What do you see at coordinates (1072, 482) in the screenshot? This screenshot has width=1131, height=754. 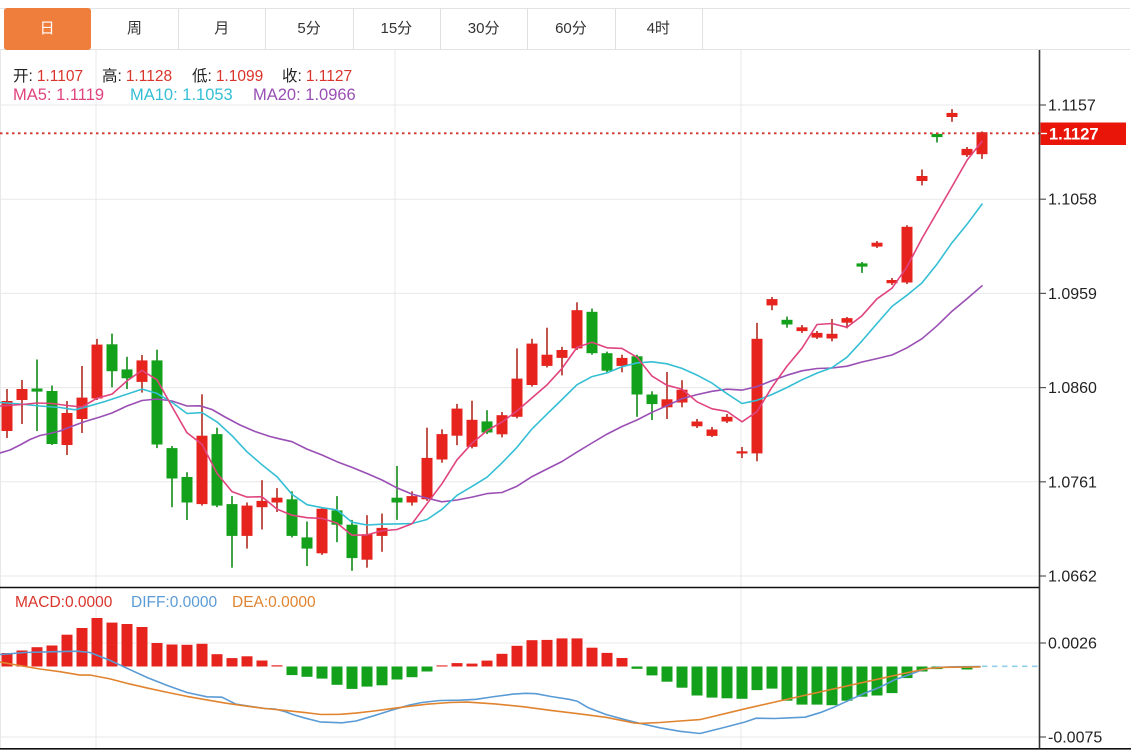 I see `svg-text: 1.0761` at bounding box center [1072, 482].